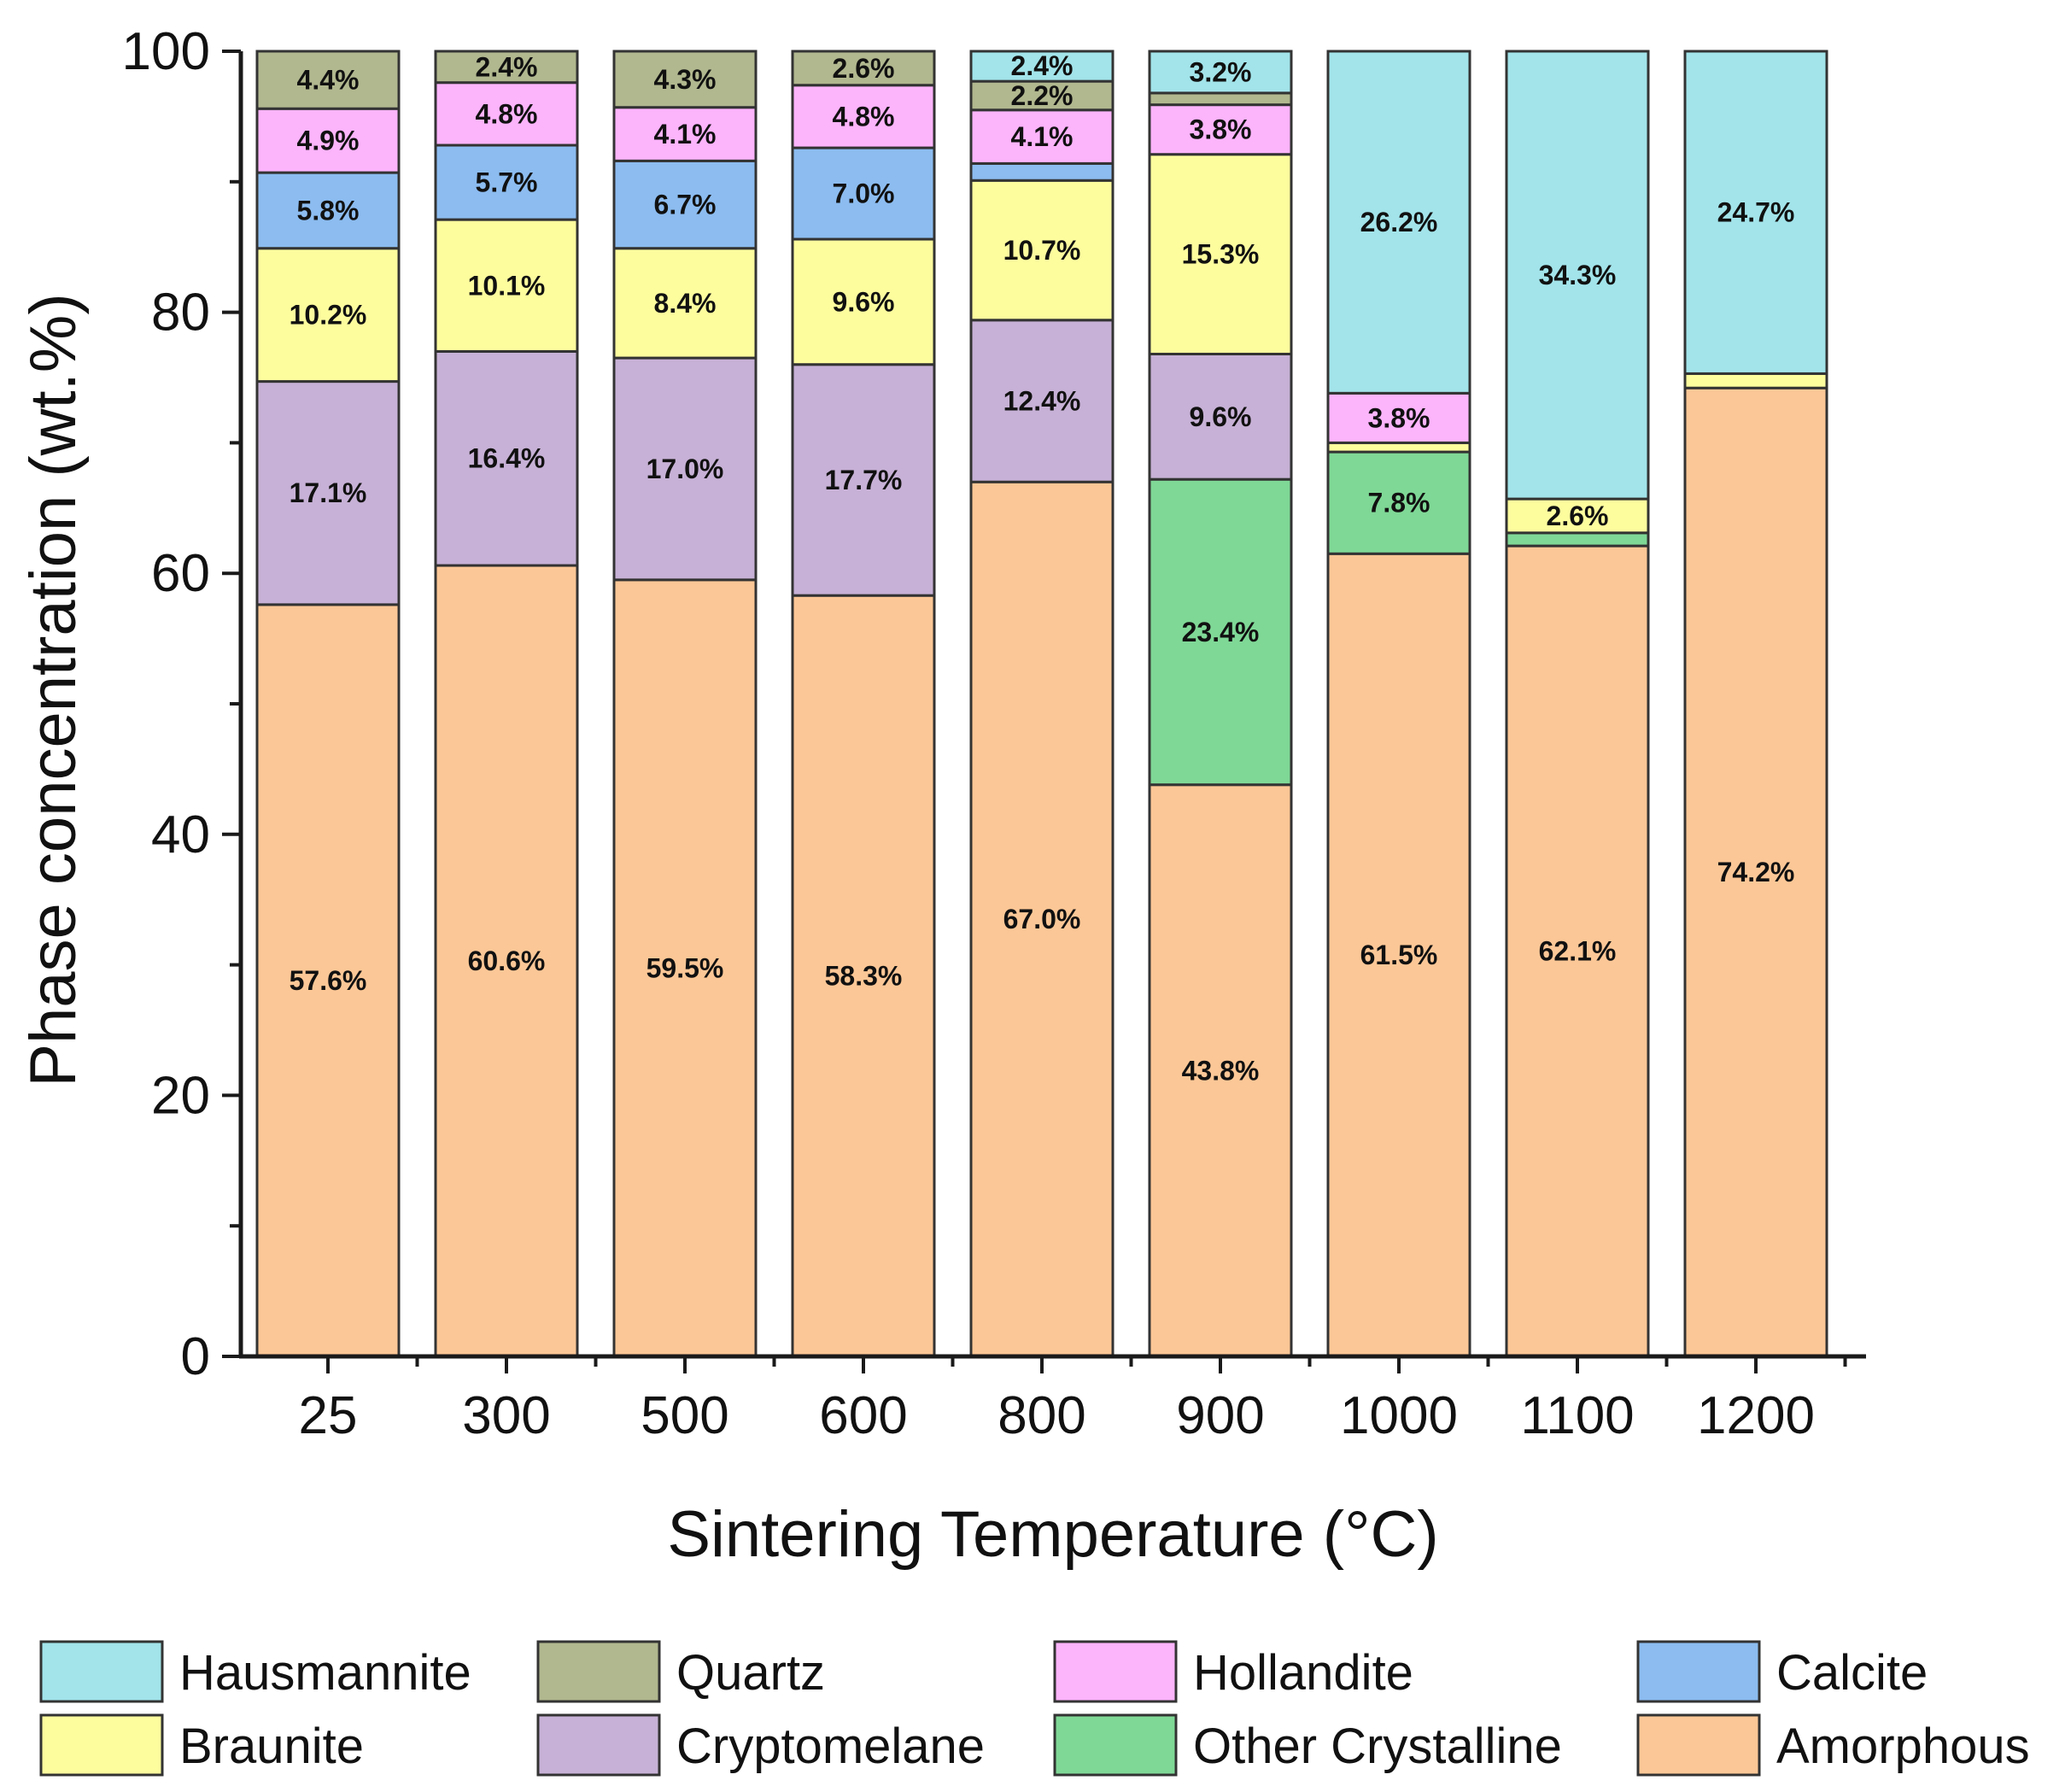 Image resolution: width=2071 pixels, height=1792 pixels. What do you see at coordinates (328, 315) in the screenshot?
I see `data-label: 10.2%` at bounding box center [328, 315].